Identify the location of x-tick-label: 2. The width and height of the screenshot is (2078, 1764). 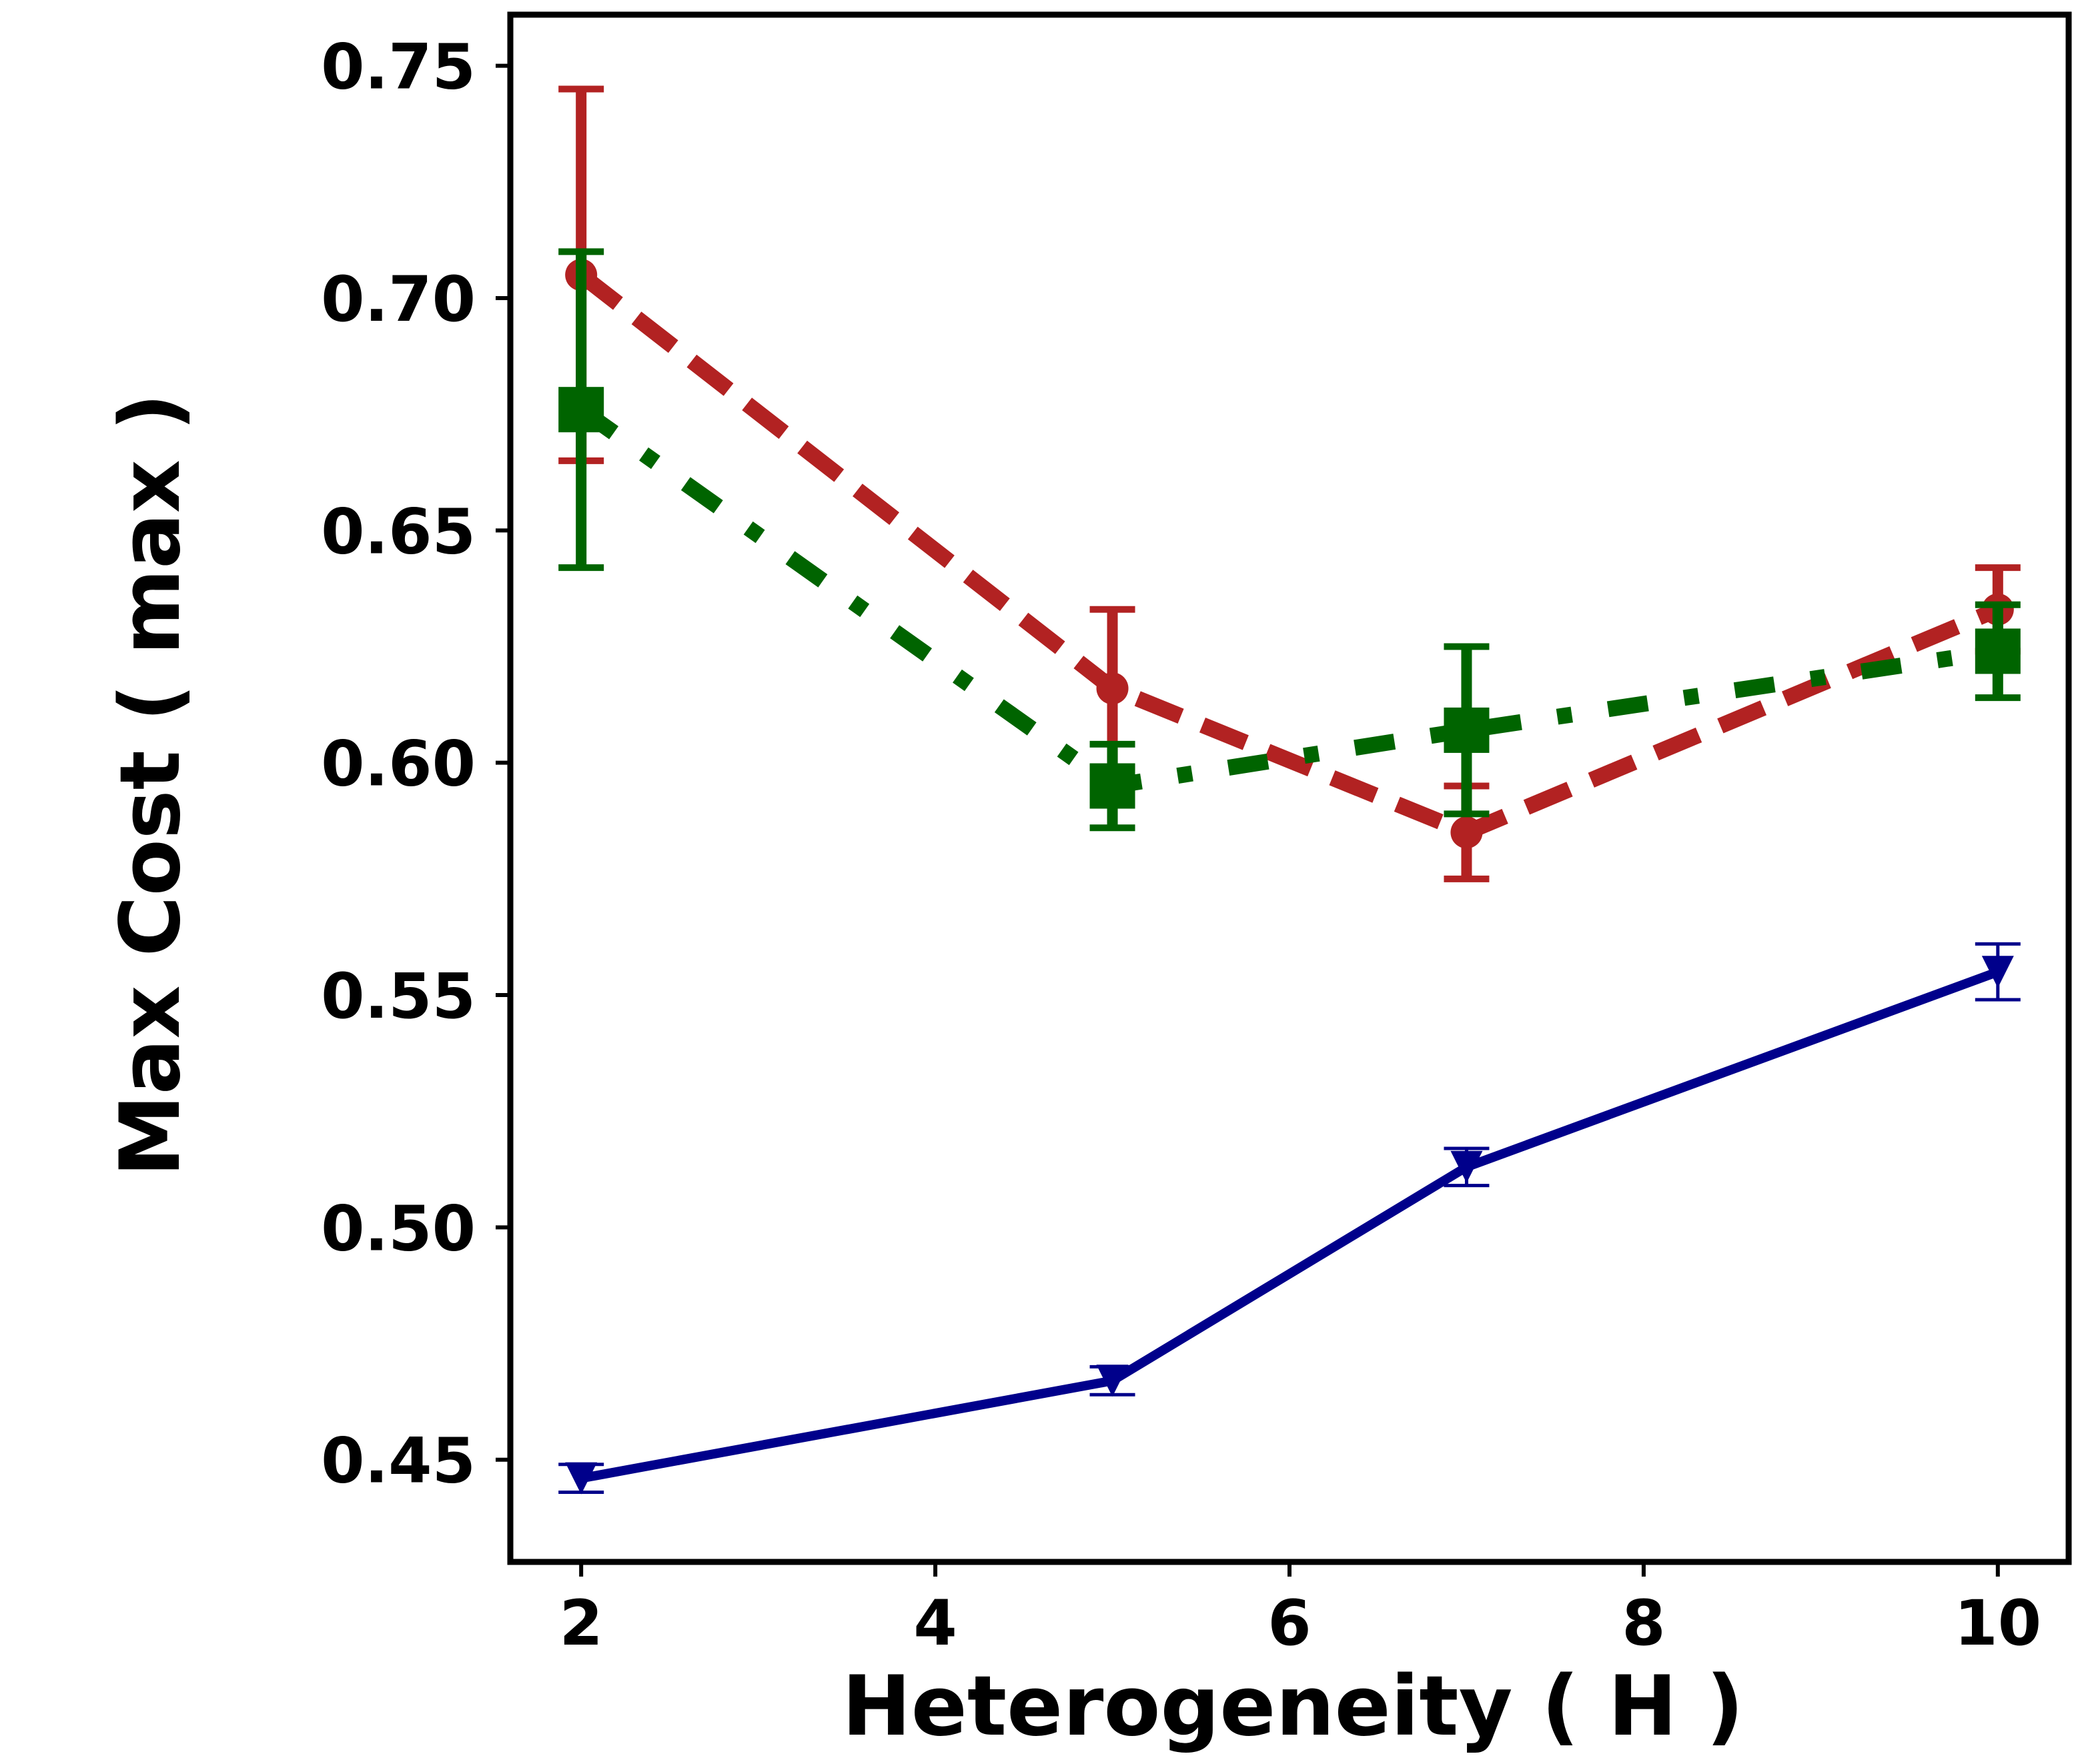
(580, 1623).